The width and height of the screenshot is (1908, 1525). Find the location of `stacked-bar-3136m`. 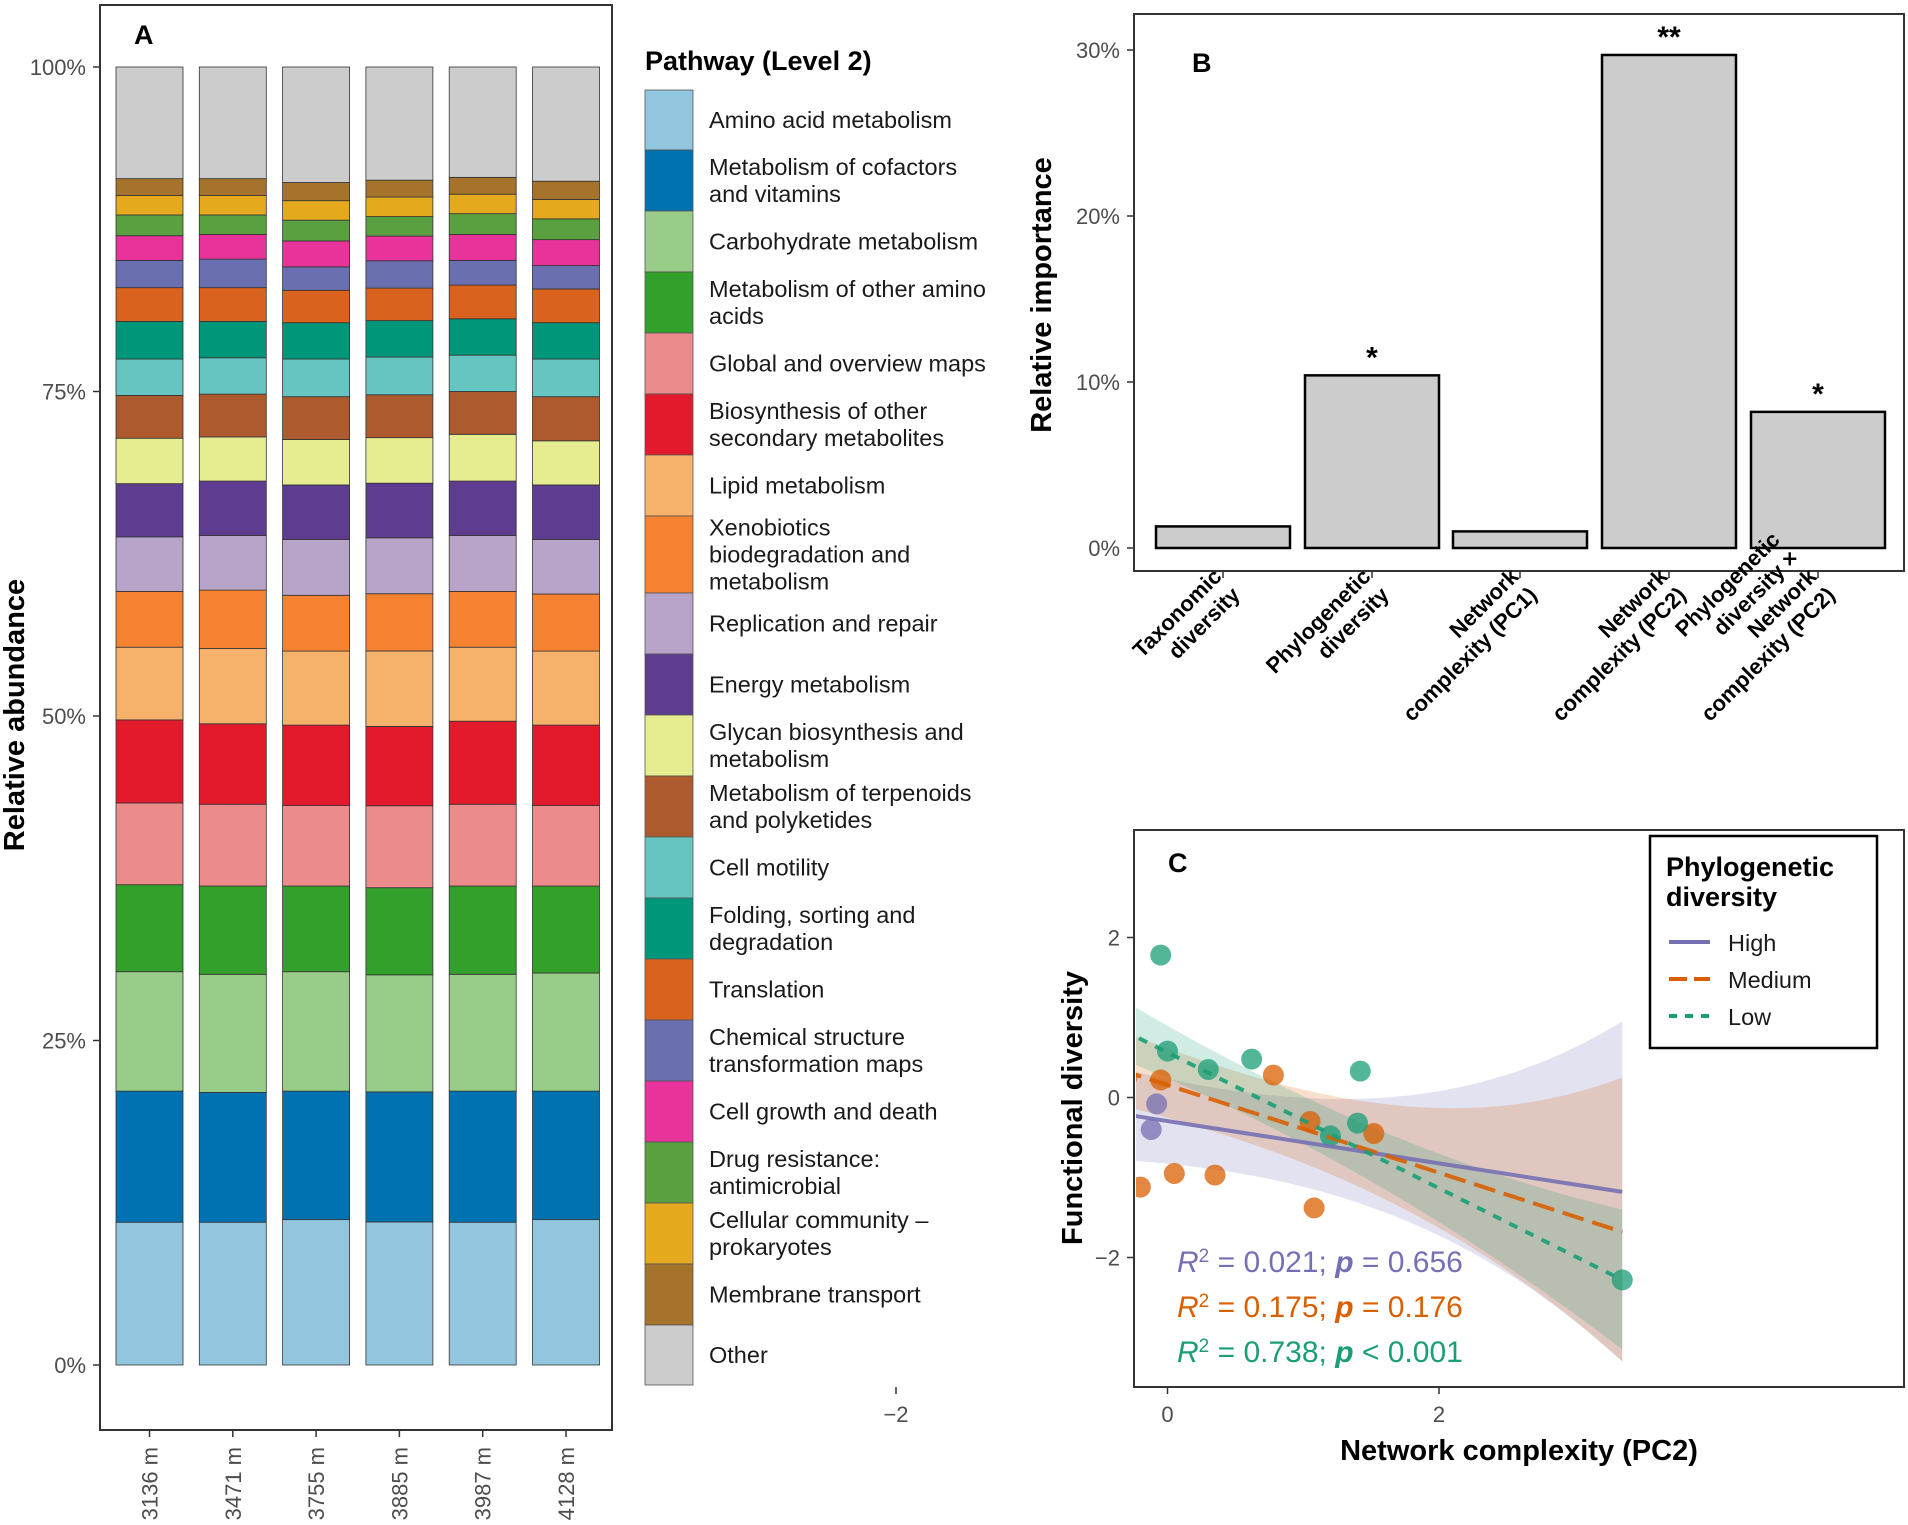

stacked-bar-3136m is located at coordinates (149, 716).